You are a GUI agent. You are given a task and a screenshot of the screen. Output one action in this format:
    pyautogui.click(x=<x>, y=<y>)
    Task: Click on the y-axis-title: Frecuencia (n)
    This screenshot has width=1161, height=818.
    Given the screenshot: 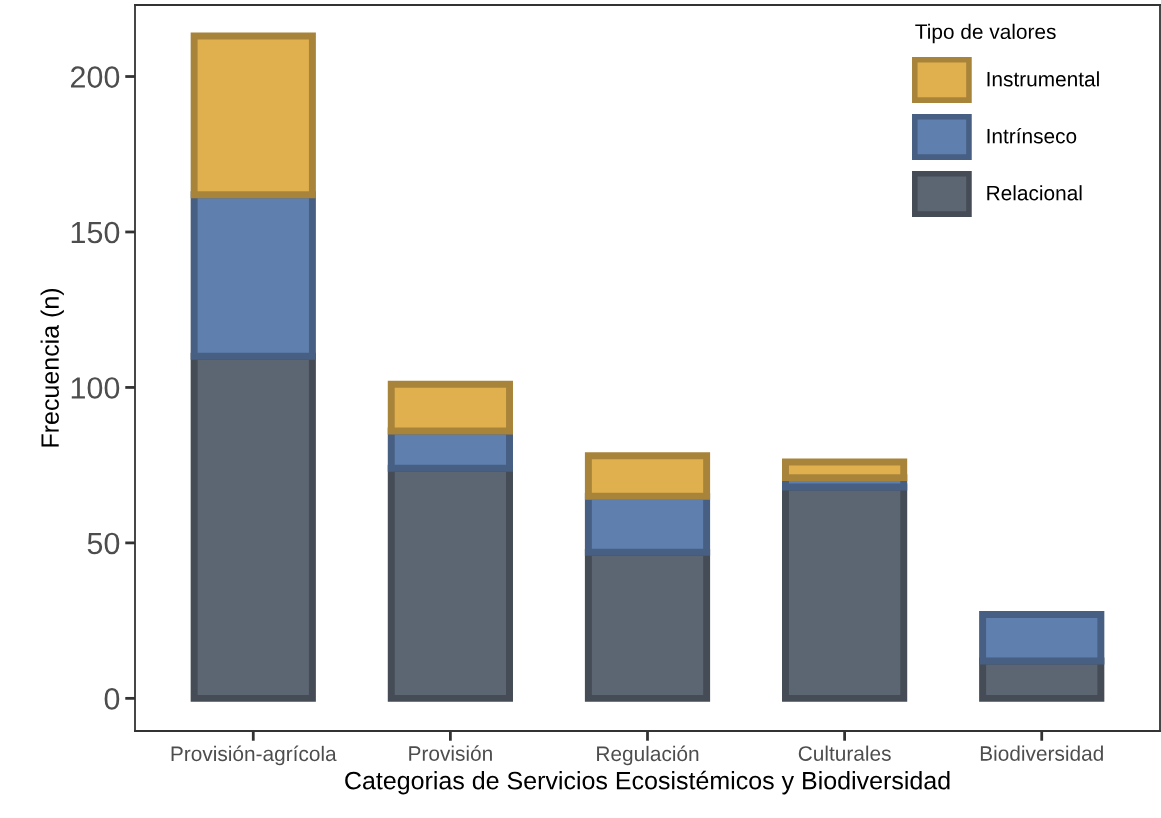 What is the action you would take?
    pyautogui.click(x=52, y=367)
    